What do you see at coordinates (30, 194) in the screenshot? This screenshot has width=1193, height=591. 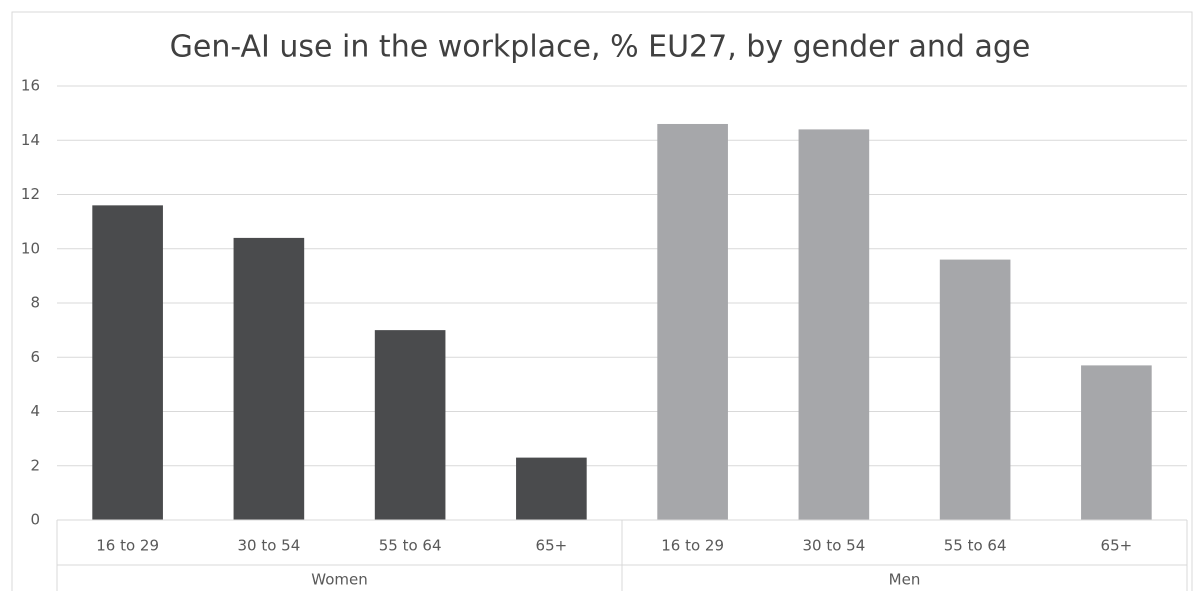 I see `y-tick-label: 12` at bounding box center [30, 194].